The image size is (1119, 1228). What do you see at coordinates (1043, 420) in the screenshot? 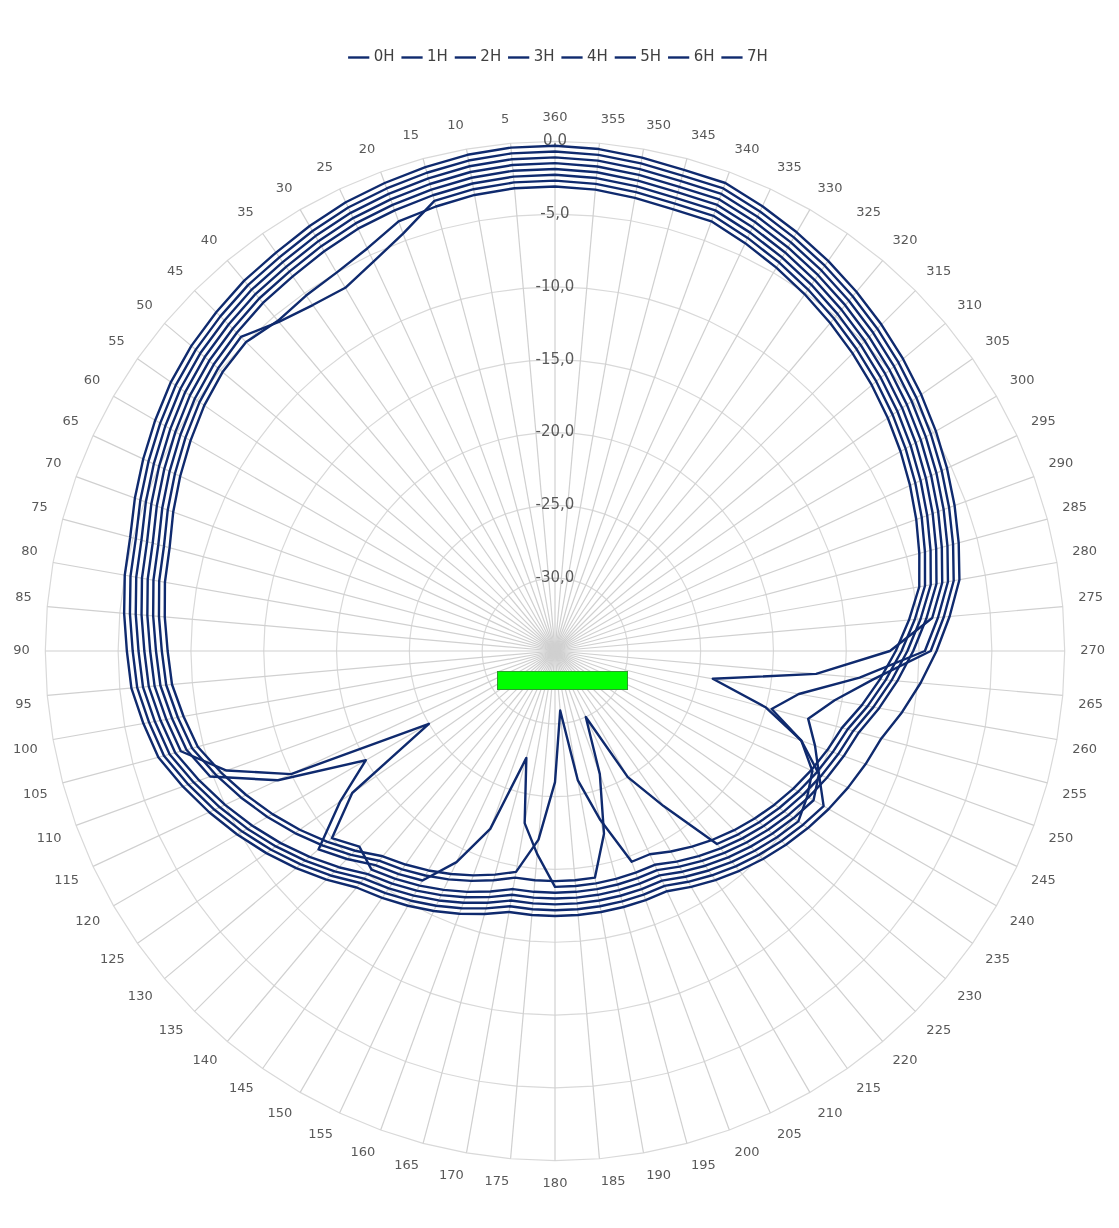
I see `spoke-label: 295` at bounding box center [1043, 420].